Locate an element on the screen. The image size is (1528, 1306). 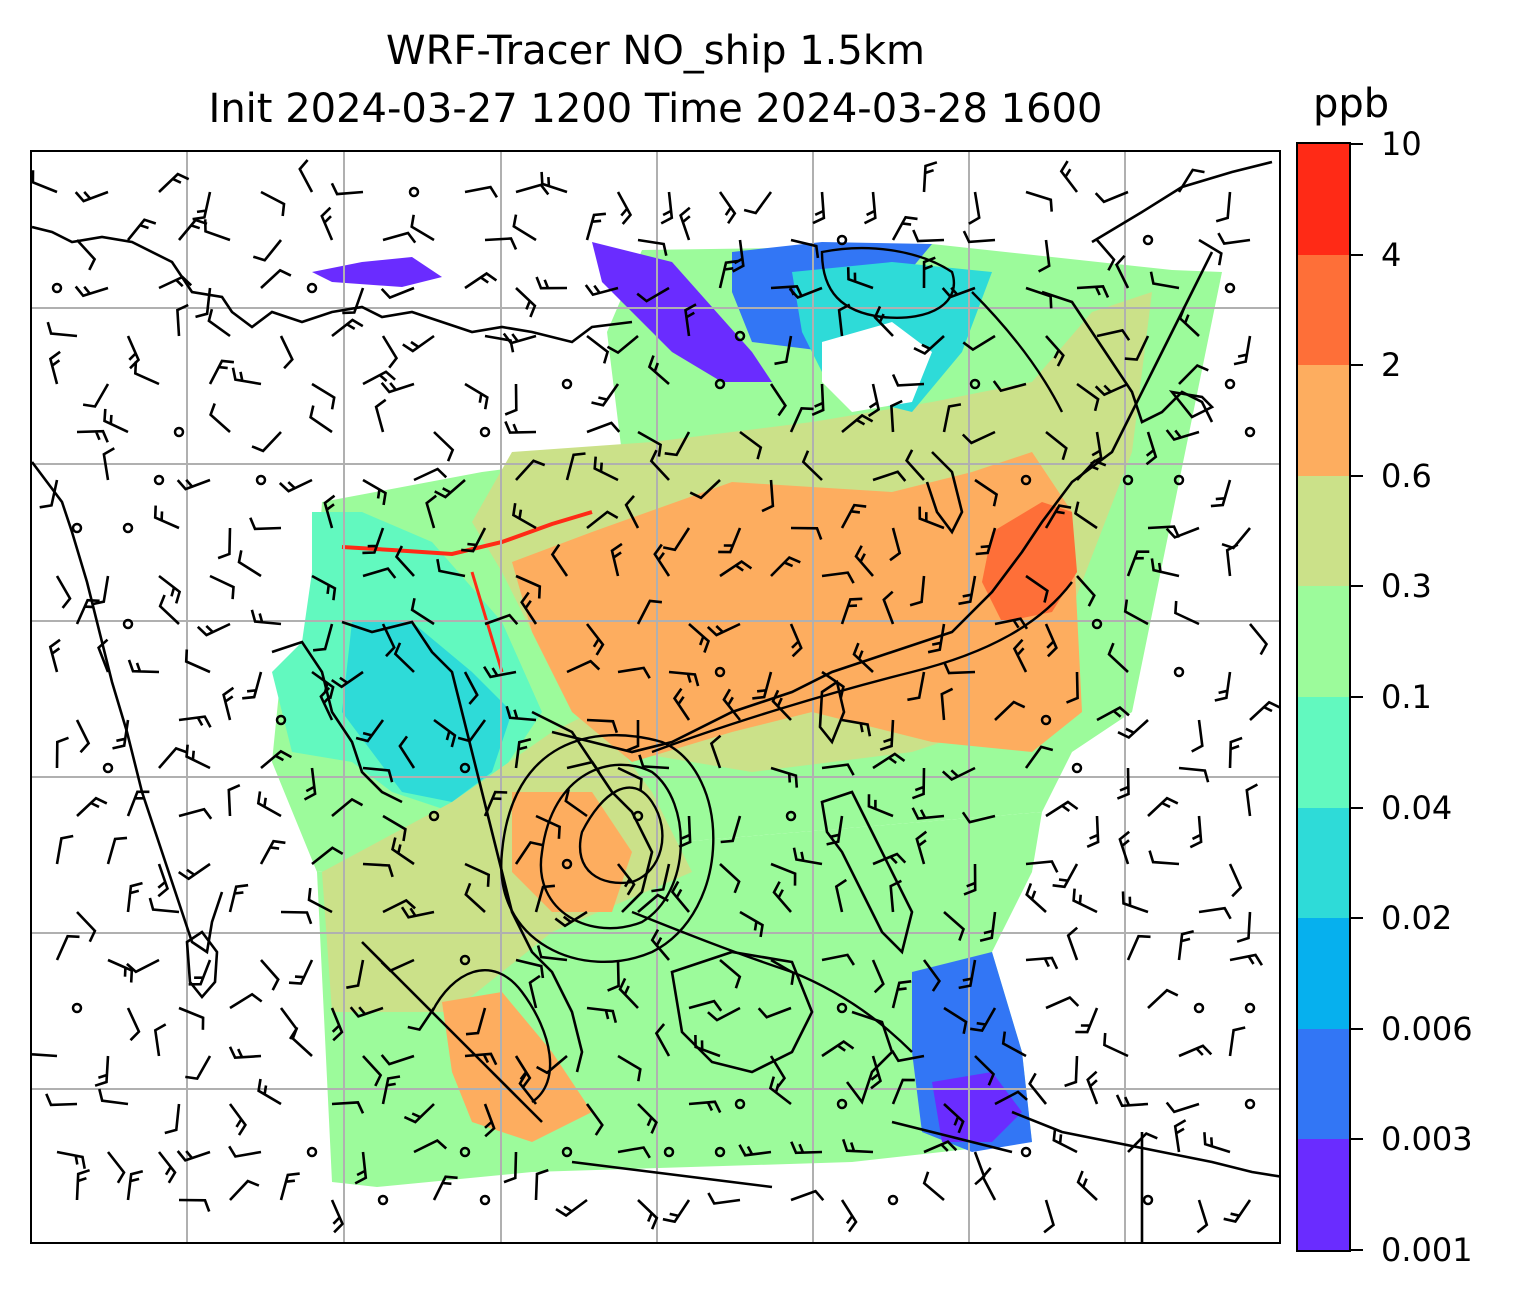
field-region-nw-purple is located at coordinates (377, 272).